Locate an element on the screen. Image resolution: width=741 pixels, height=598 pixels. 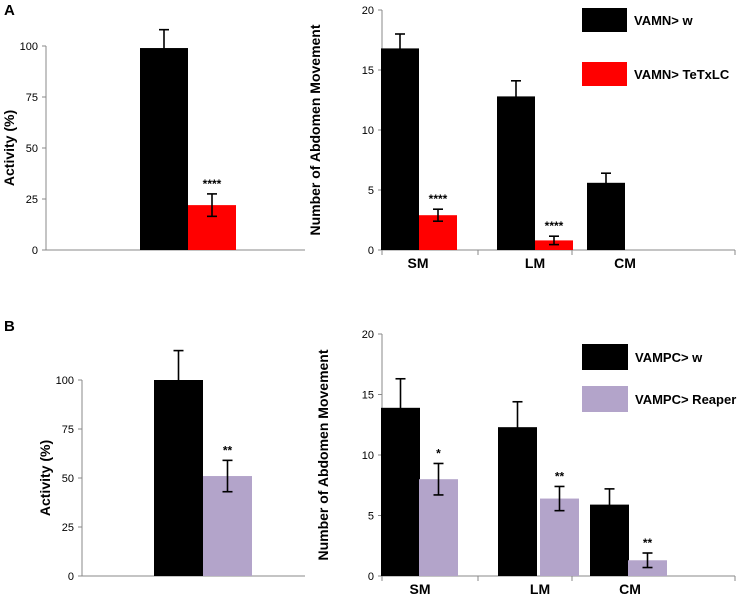
chart-b-activity: Activity (%) 0 25 50 75 100 ** is located at coordinates (171, 466).